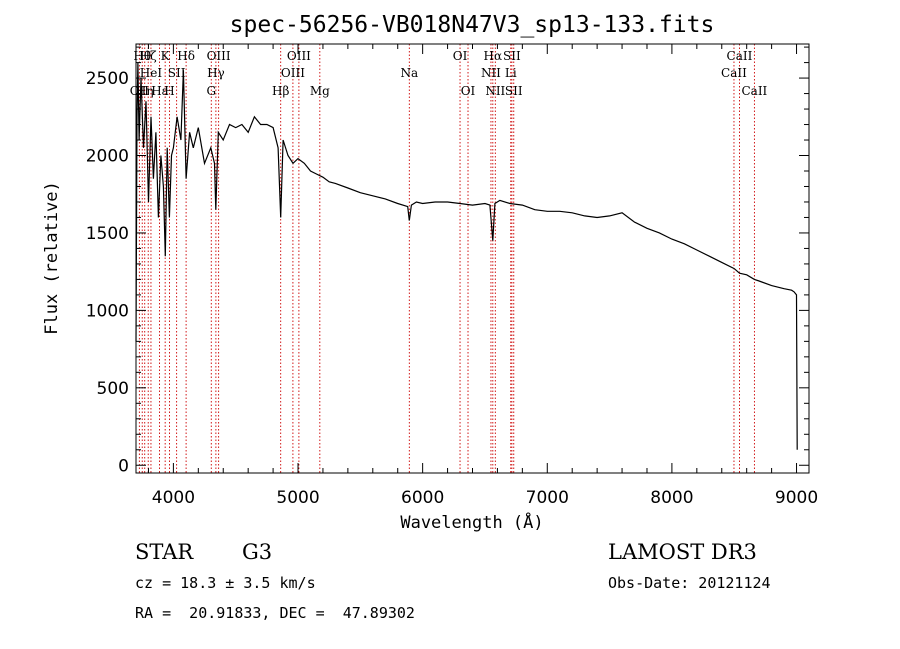 This screenshot has height=649, width=900. Describe the element at coordinates (211, 91) in the screenshot. I see `line-label-10: G` at that location.